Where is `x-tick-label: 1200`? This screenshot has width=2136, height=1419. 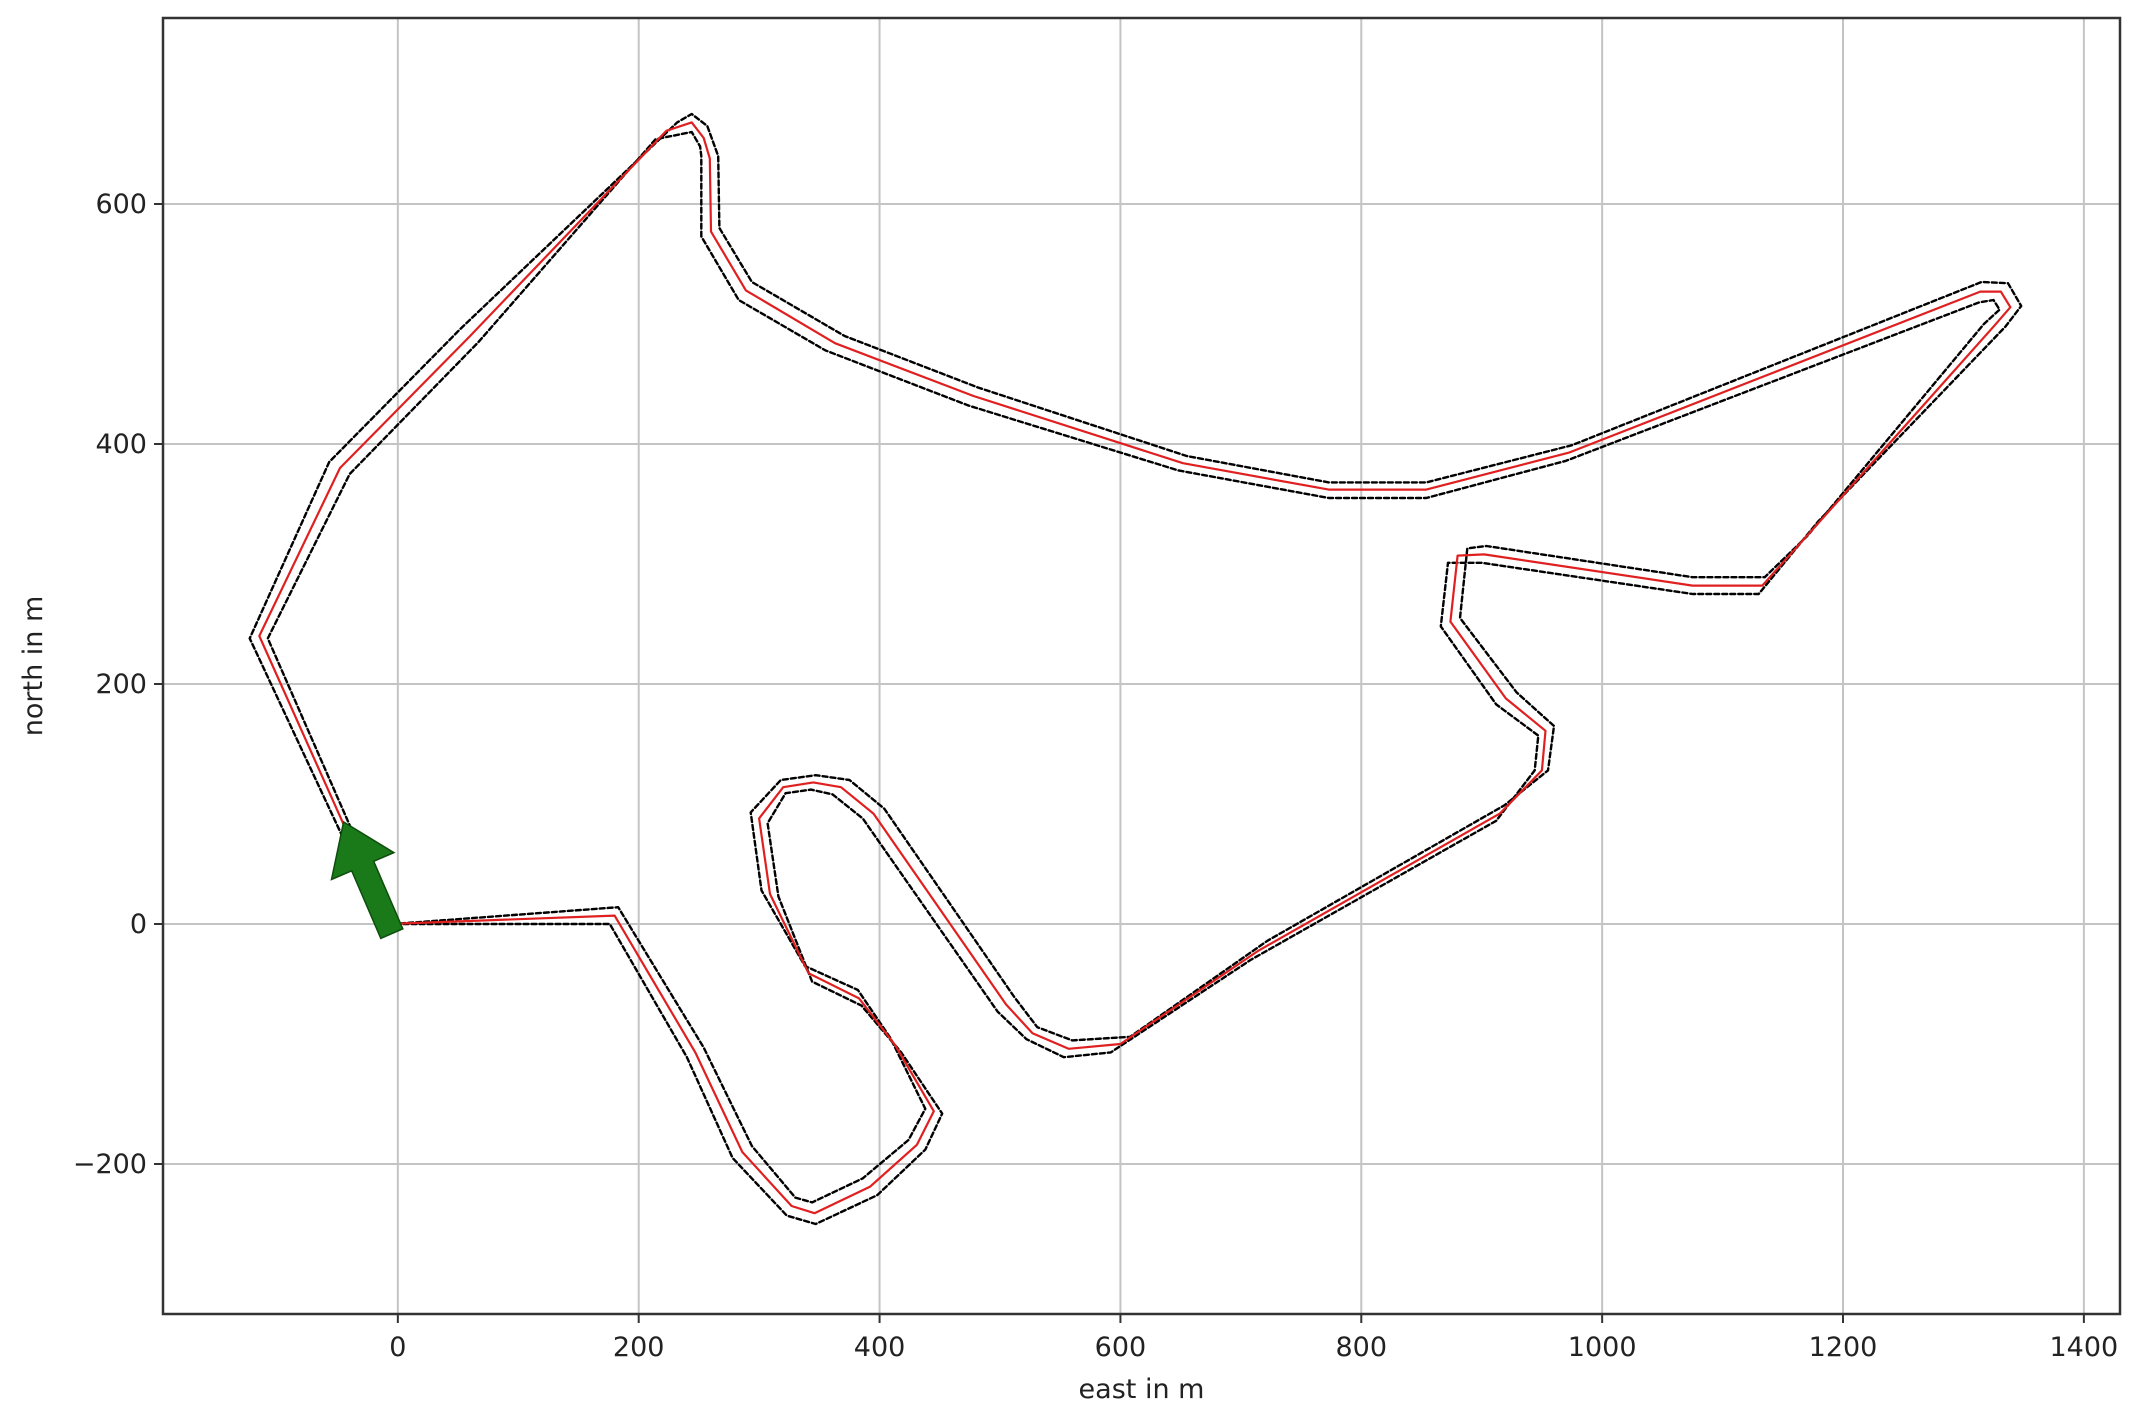 x-tick-label: 1200 is located at coordinates (1843, 1347).